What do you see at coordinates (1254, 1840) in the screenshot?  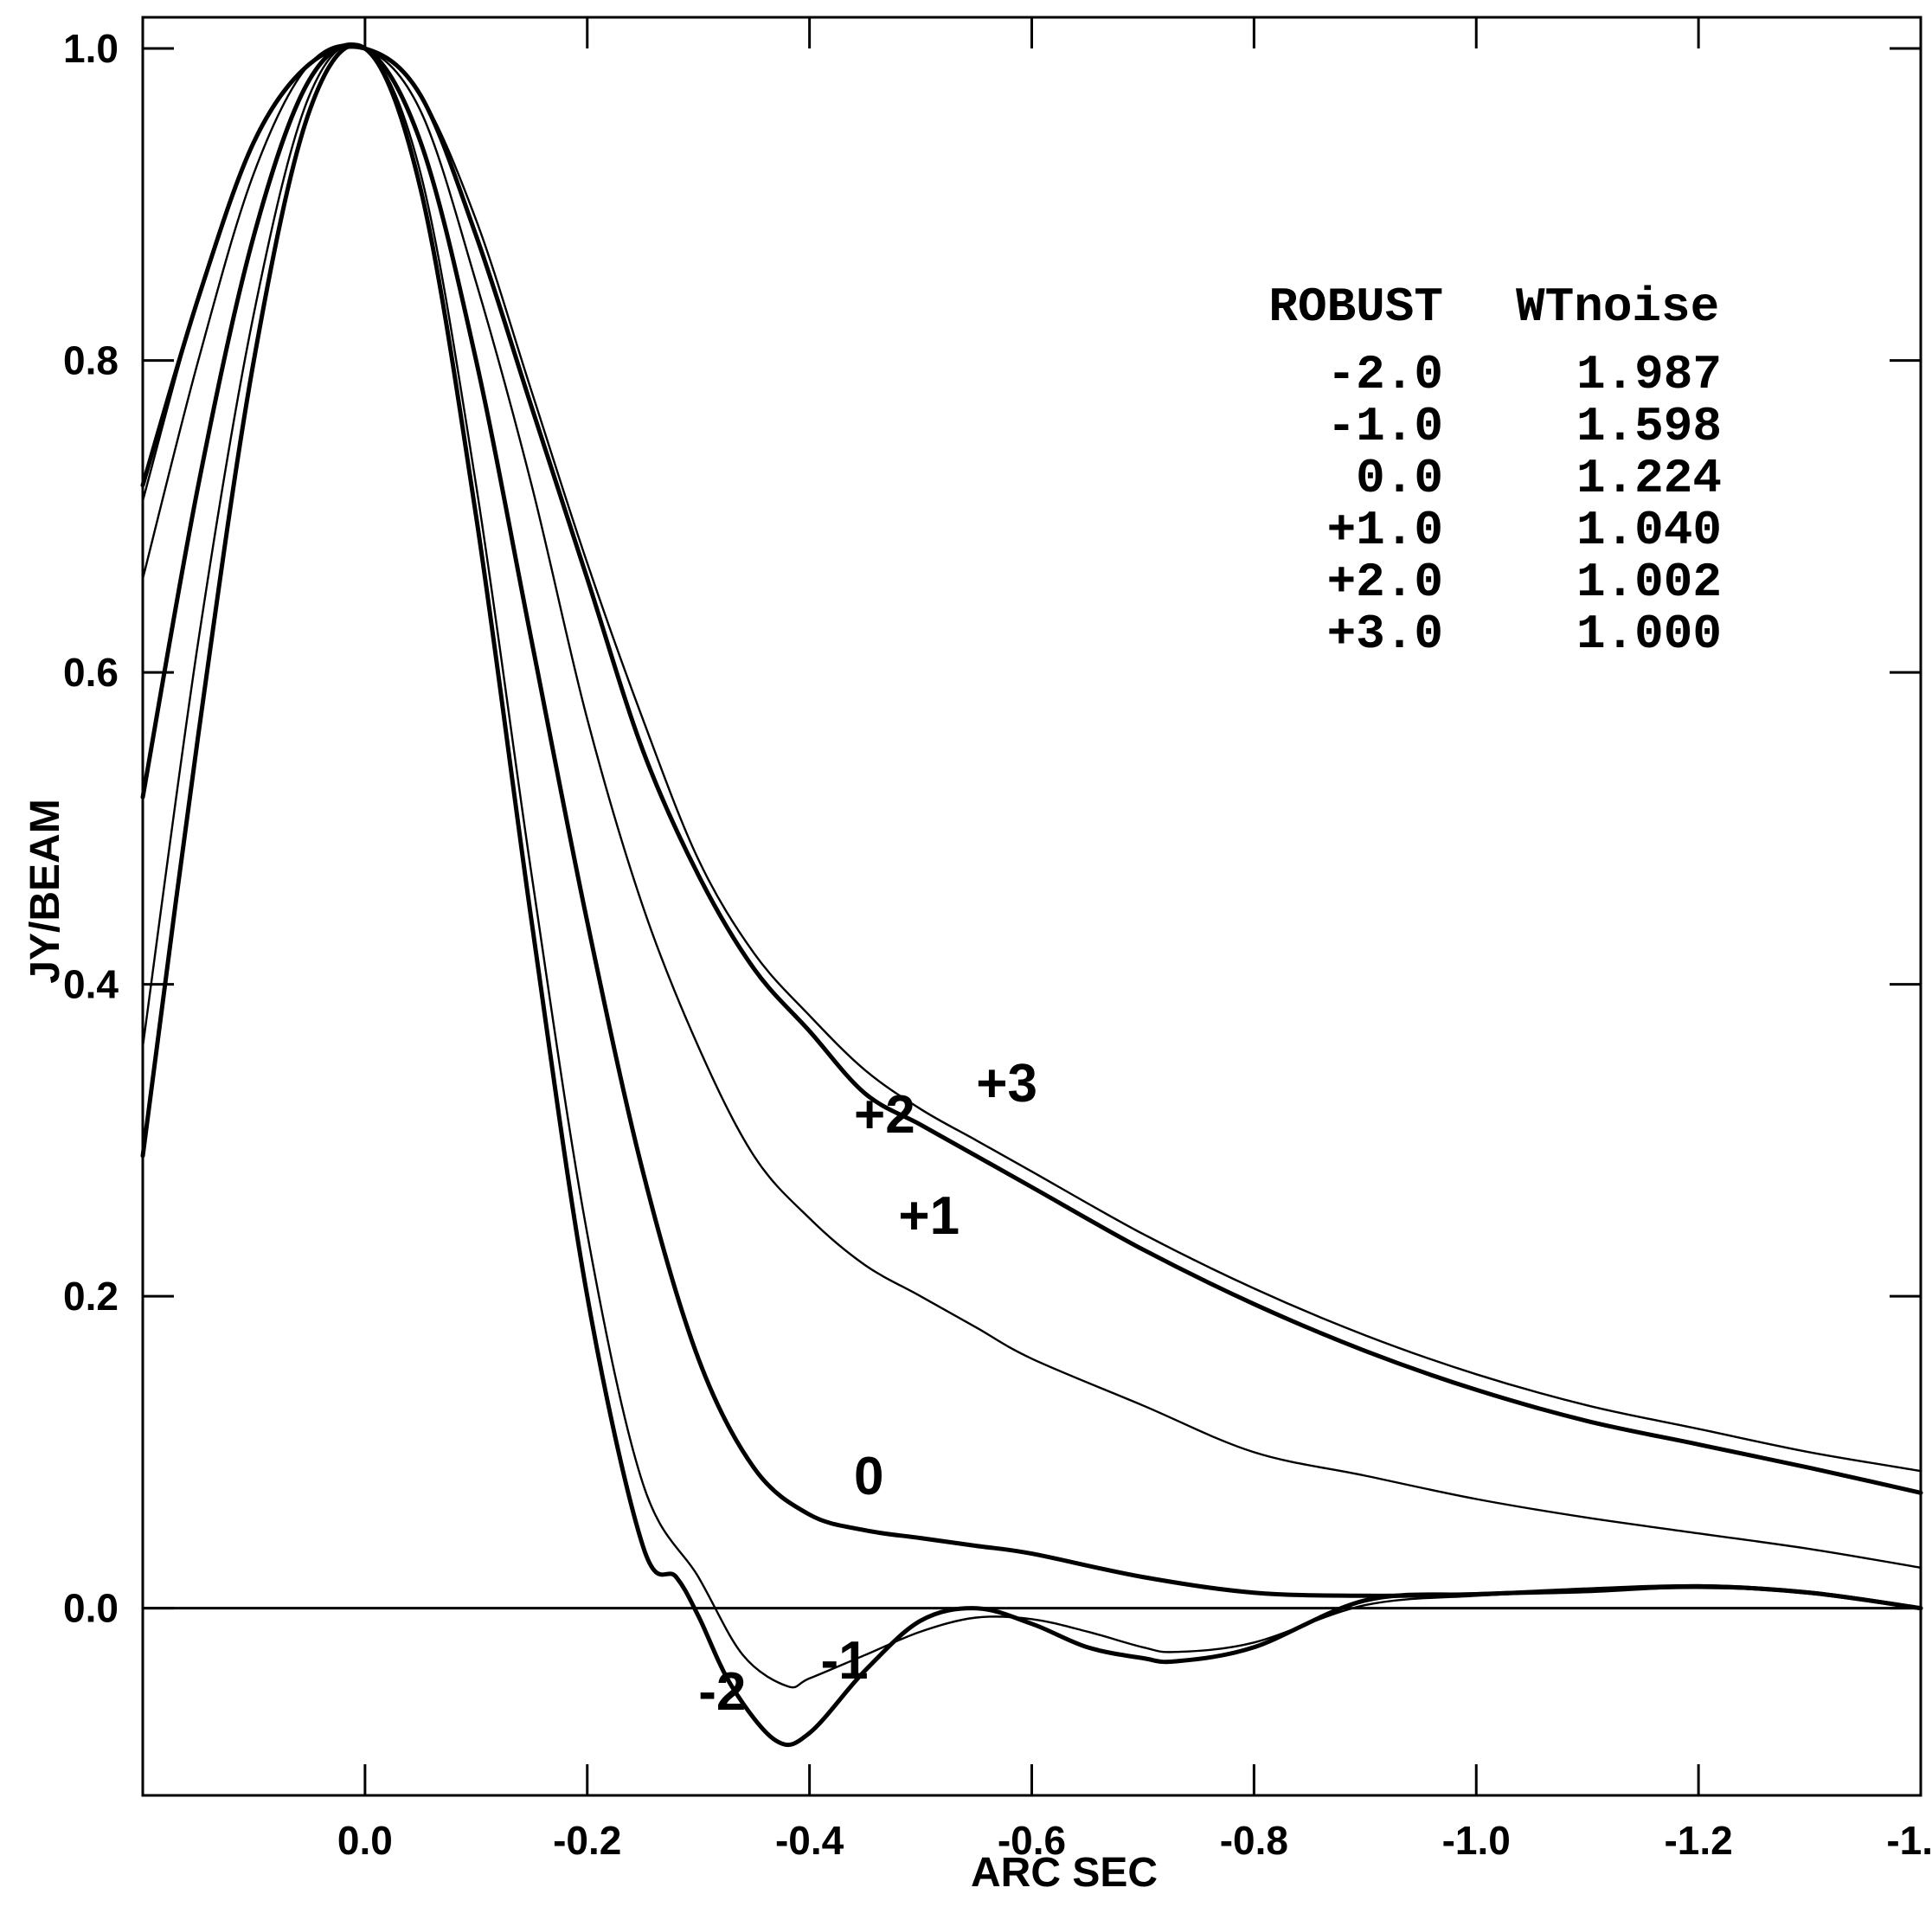 I see `x-tick-label: -0.8` at bounding box center [1254, 1840].